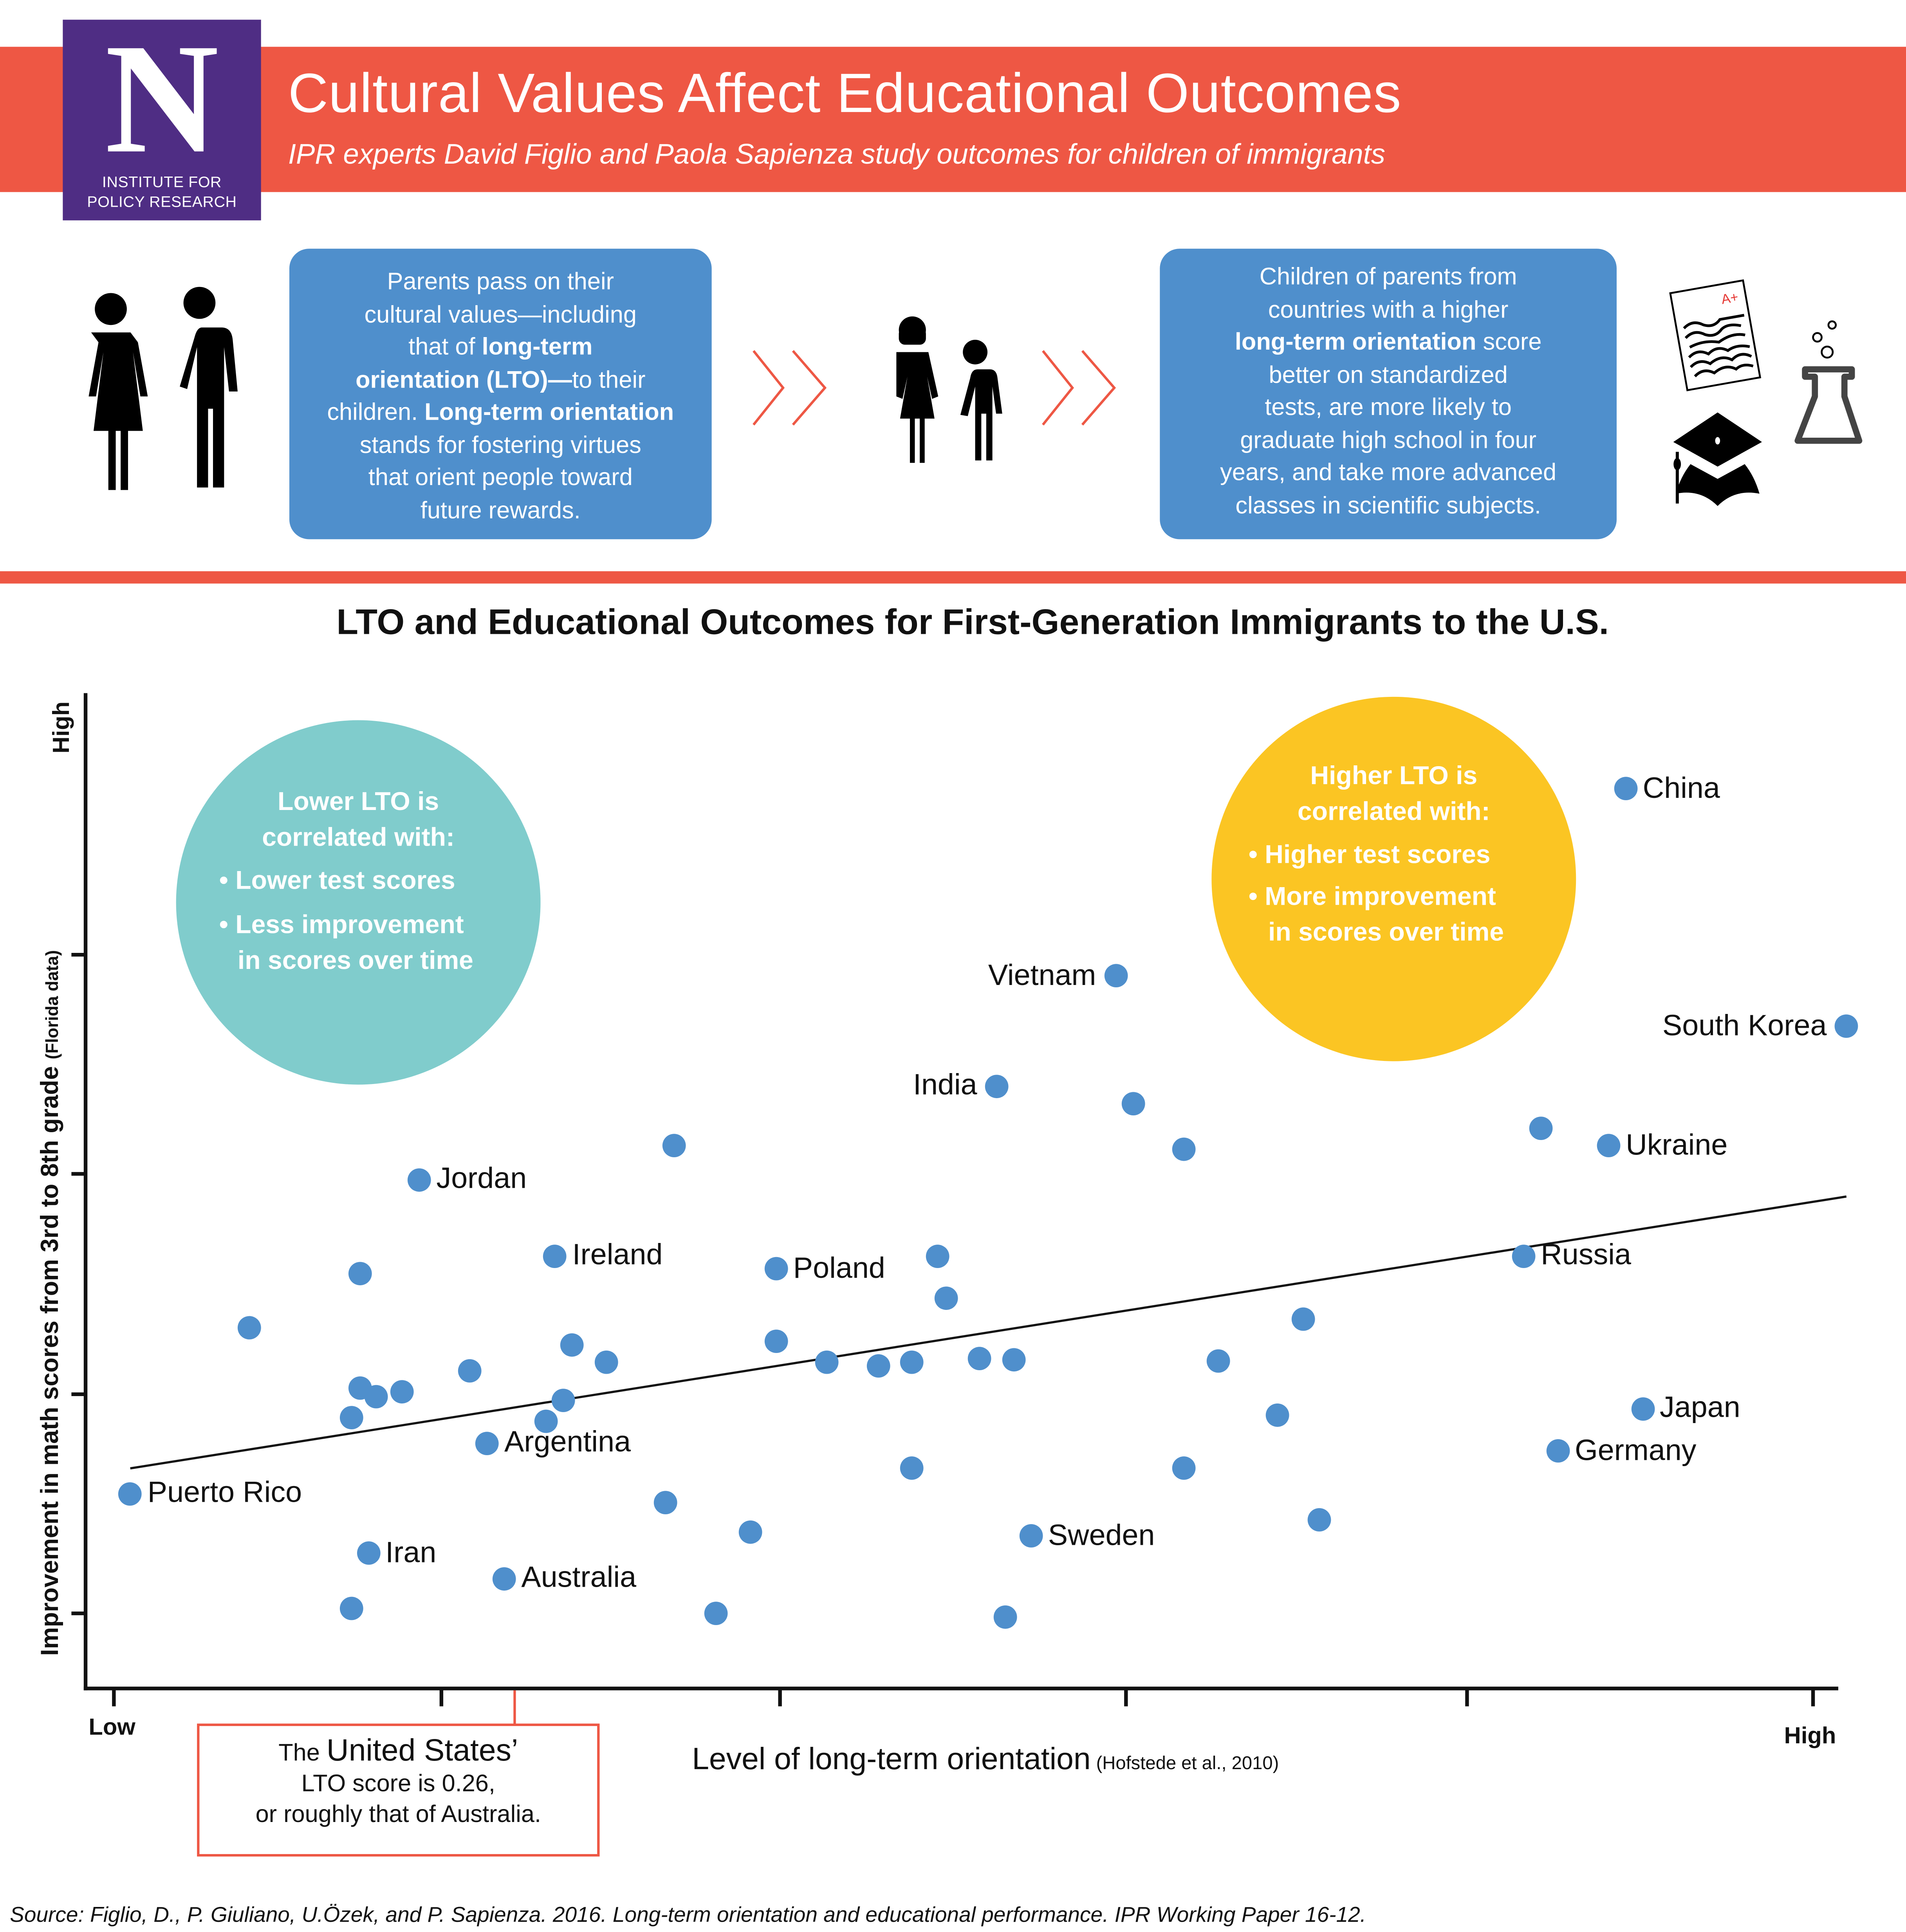  What do you see at coordinates (225, 1493) in the screenshot?
I see `data-point-label: Puerto Rico` at bounding box center [225, 1493].